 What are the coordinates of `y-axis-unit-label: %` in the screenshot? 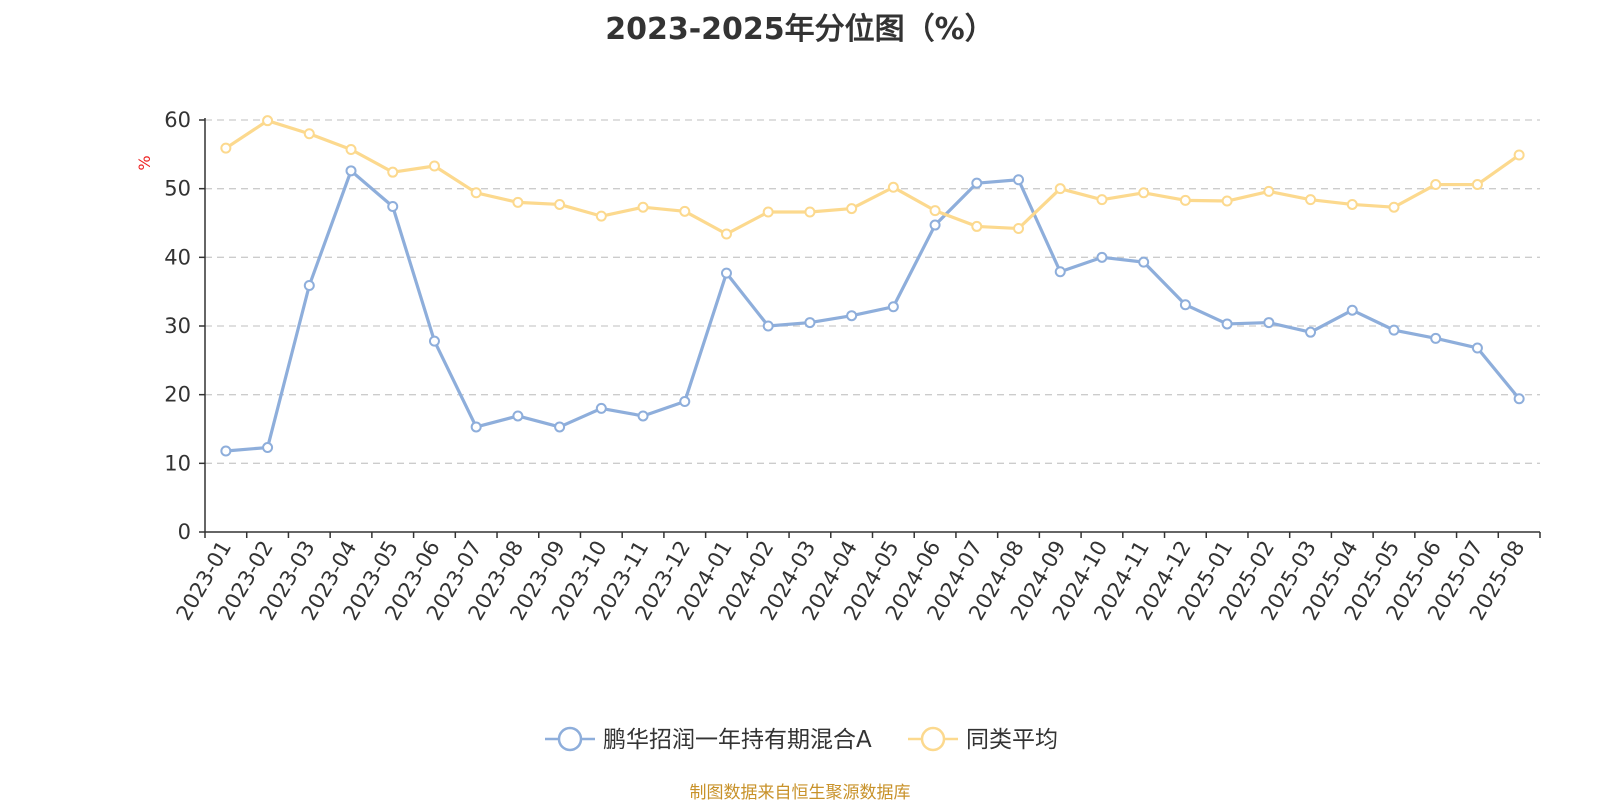 It's located at (144, 162).